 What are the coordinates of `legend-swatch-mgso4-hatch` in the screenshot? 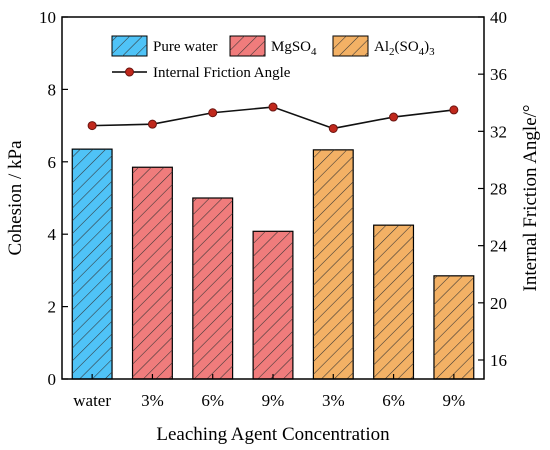 It's located at (247, 46).